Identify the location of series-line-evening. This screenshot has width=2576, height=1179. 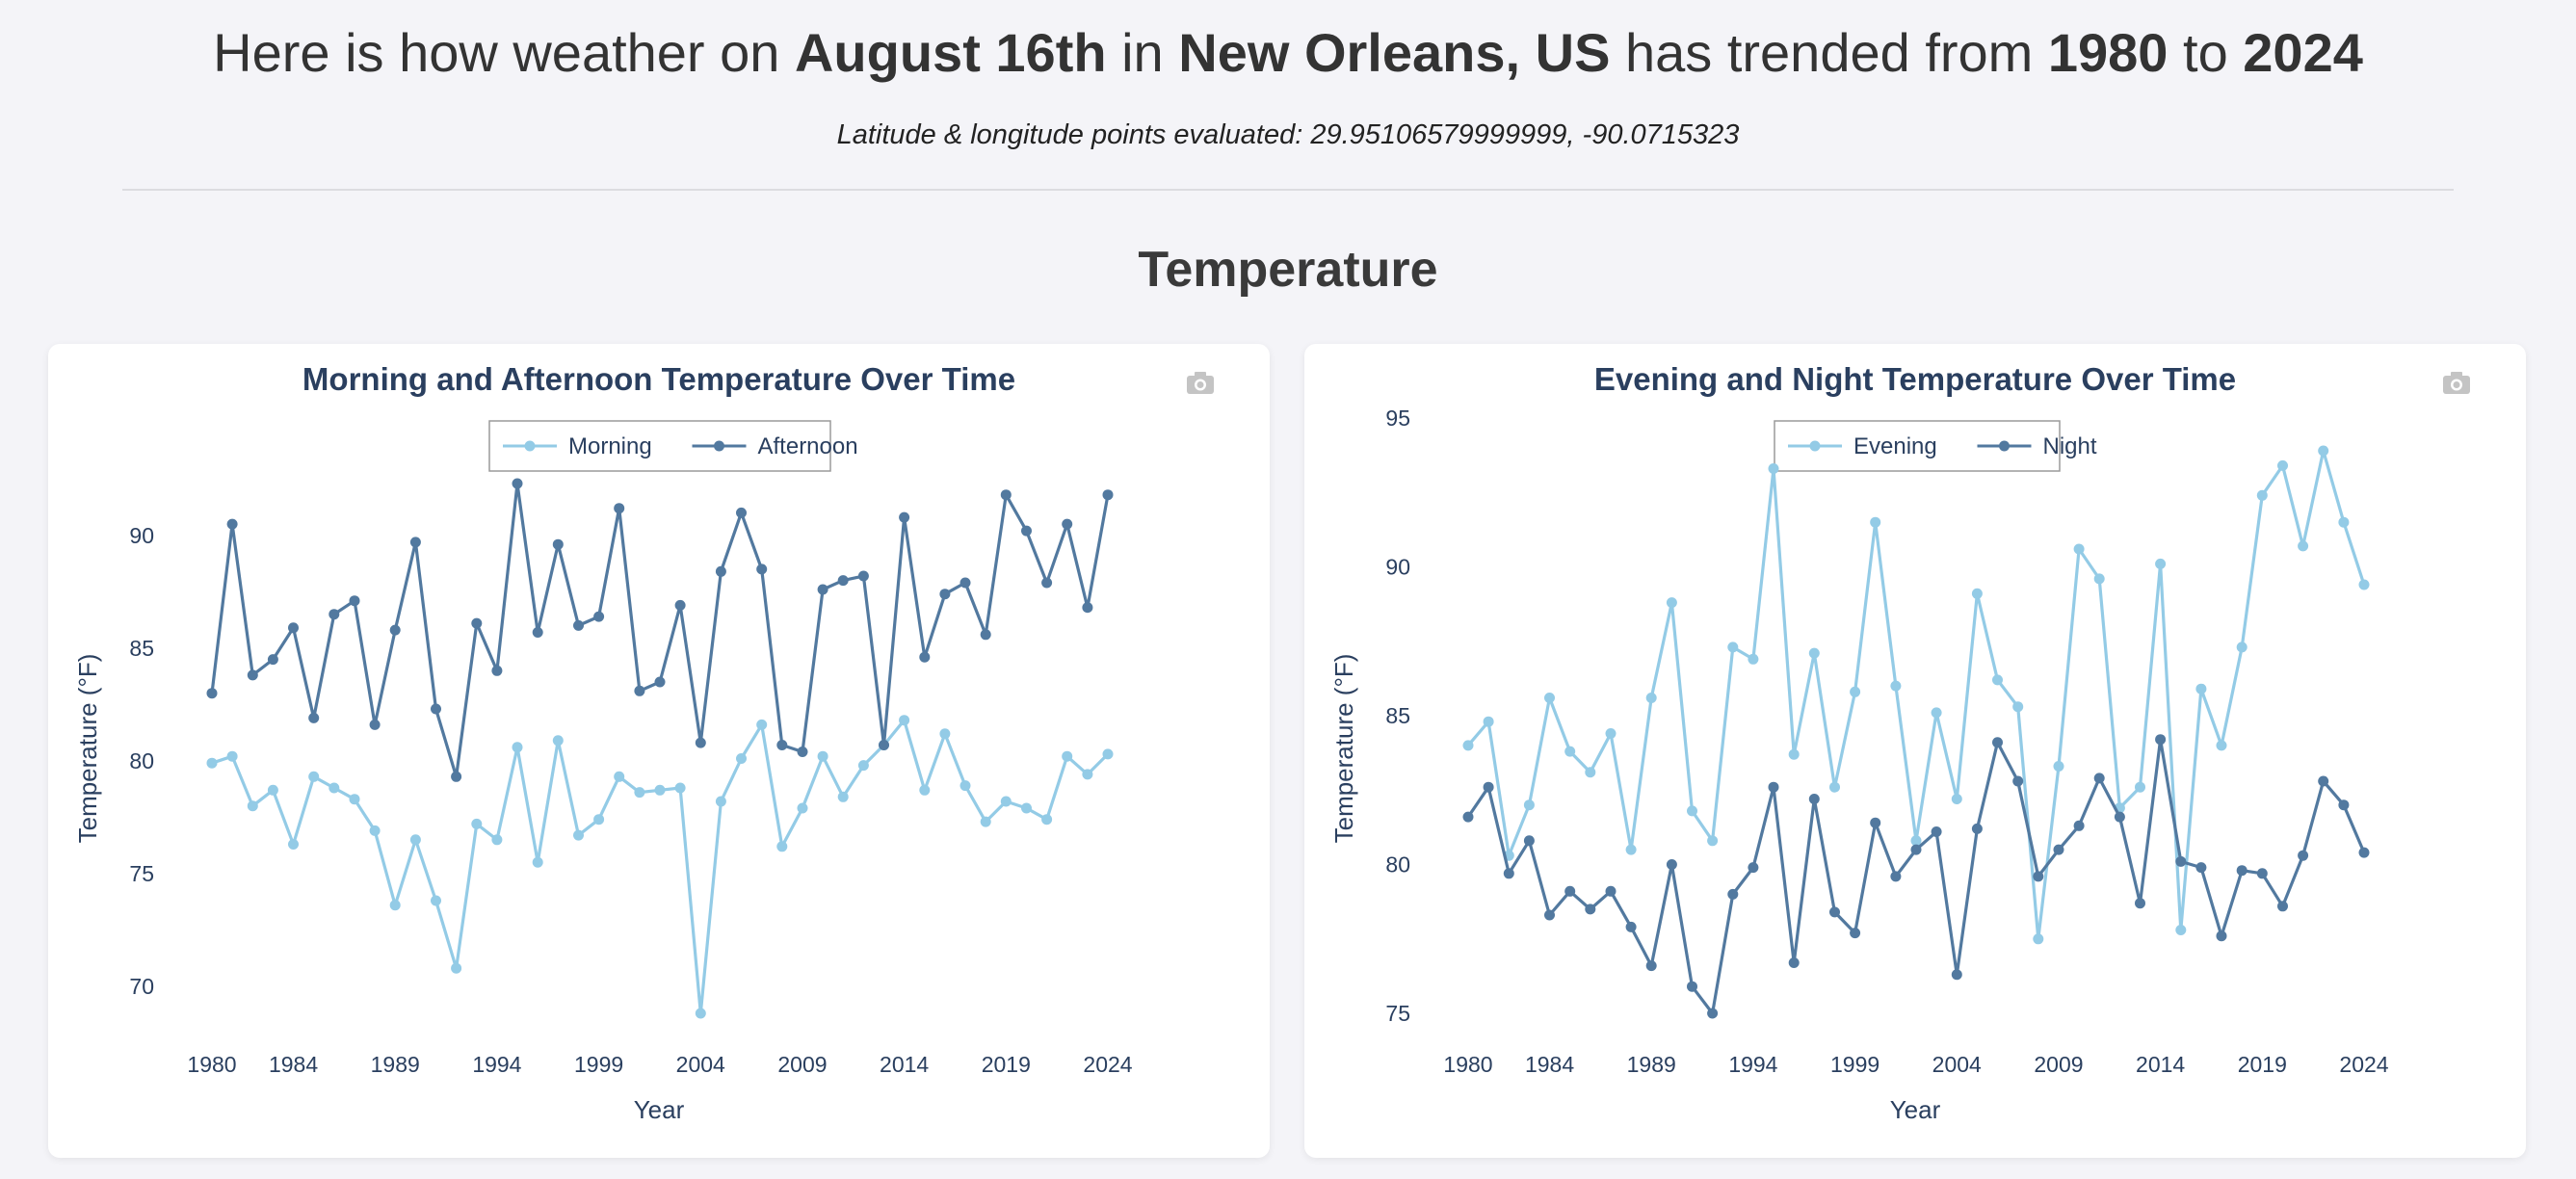
(1916, 695).